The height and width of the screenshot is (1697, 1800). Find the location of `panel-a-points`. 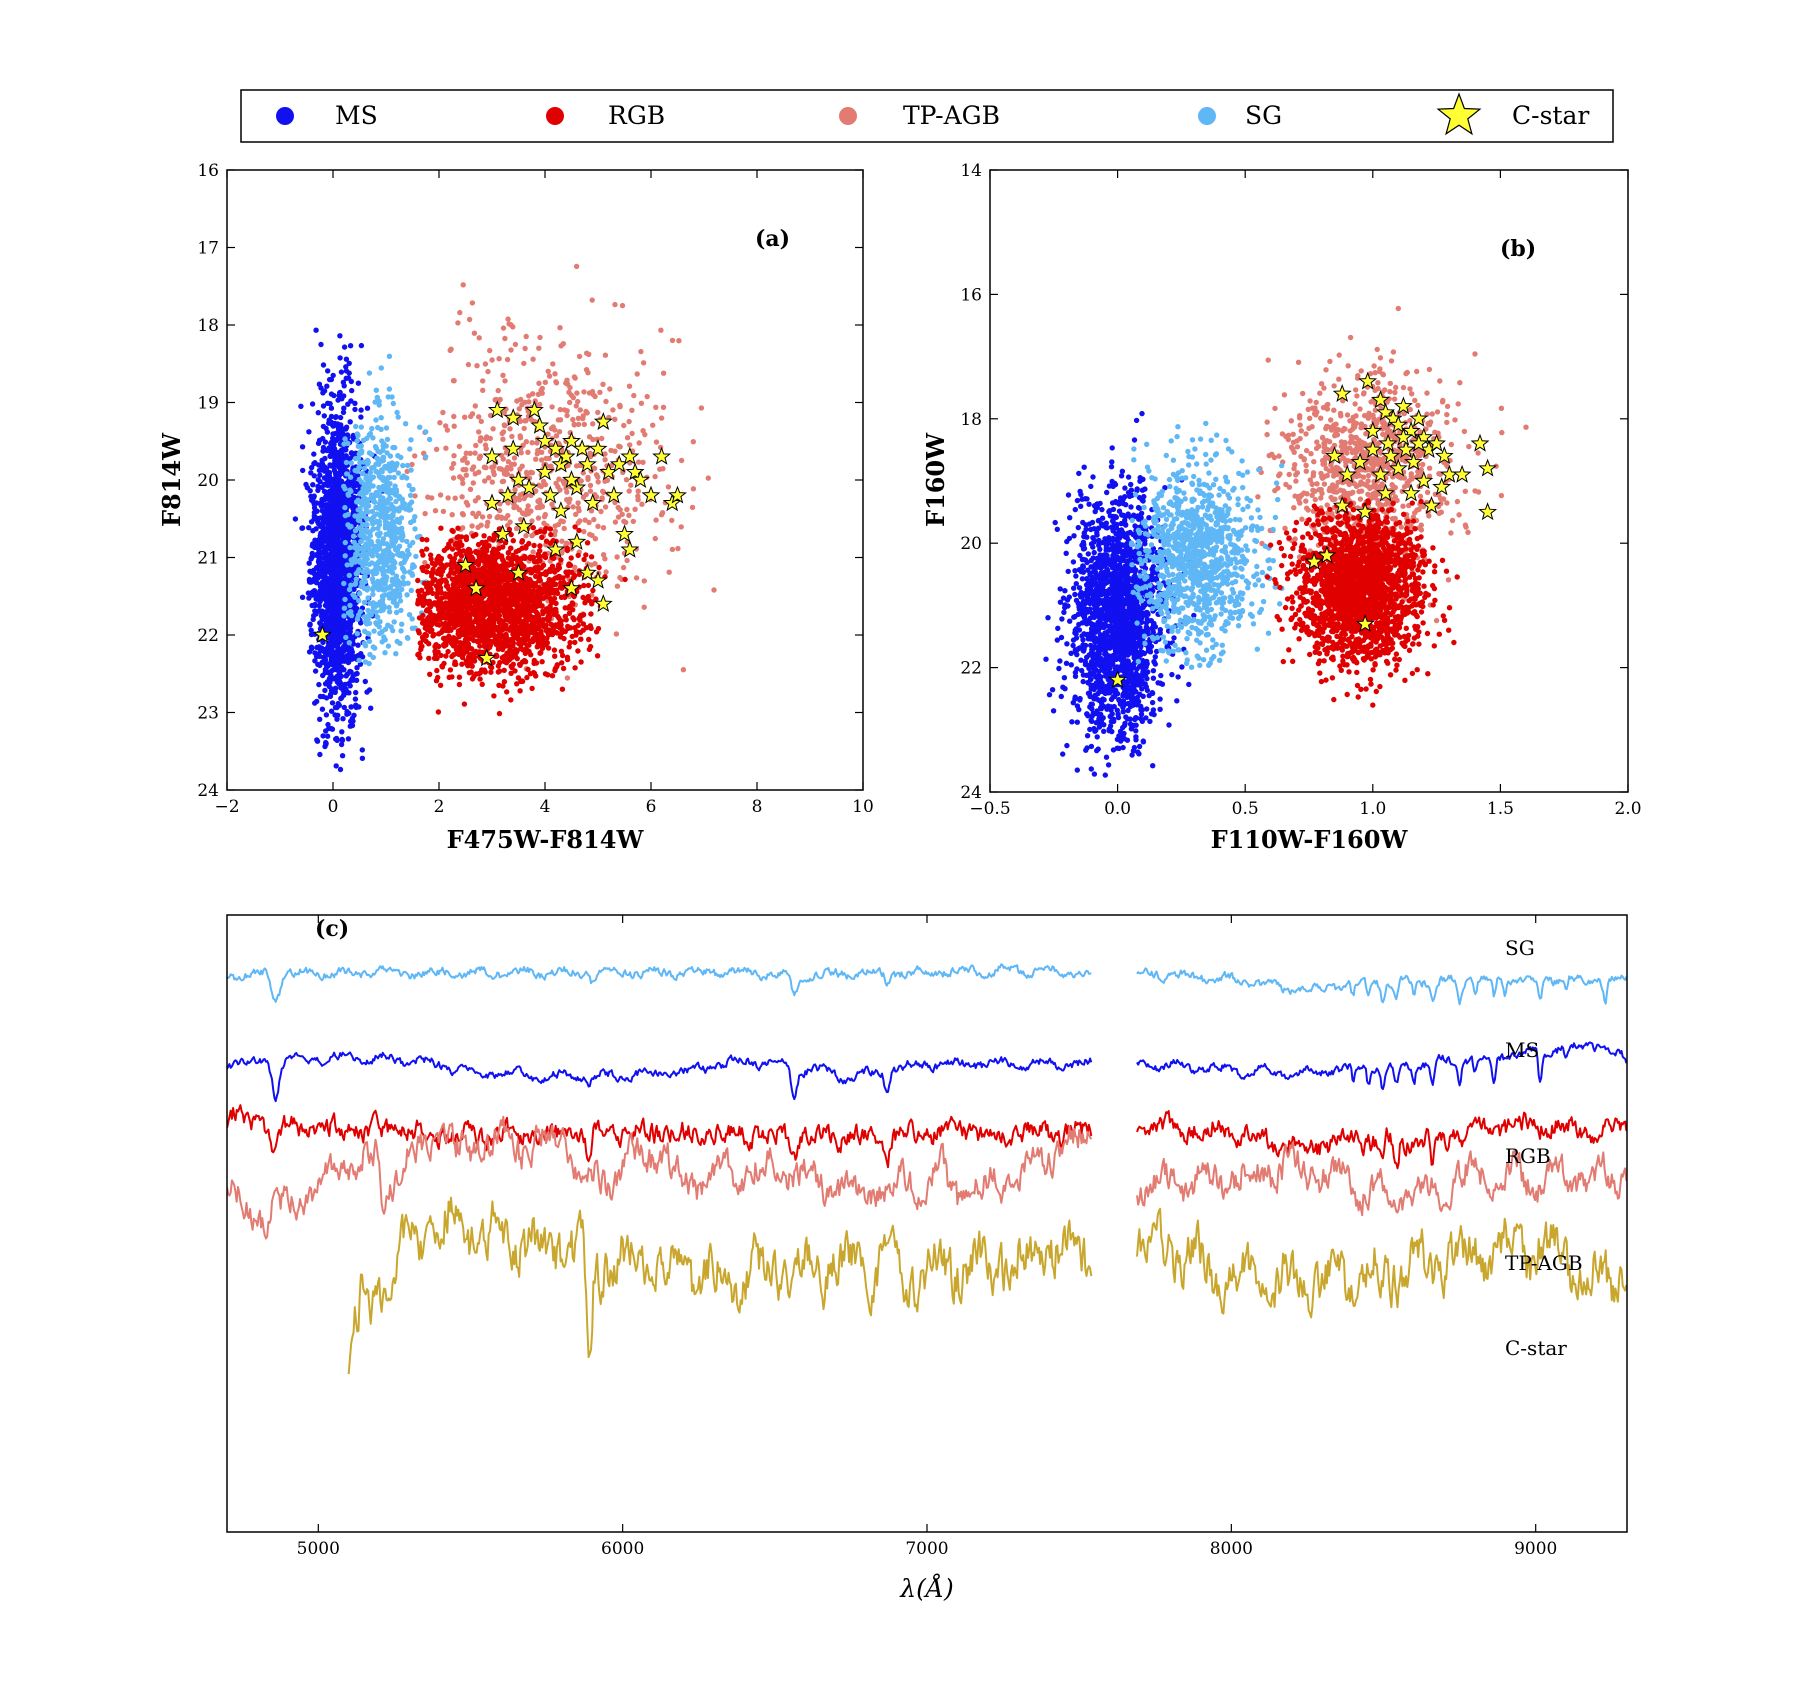

panel-a-points is located at coordinates (504, 518).